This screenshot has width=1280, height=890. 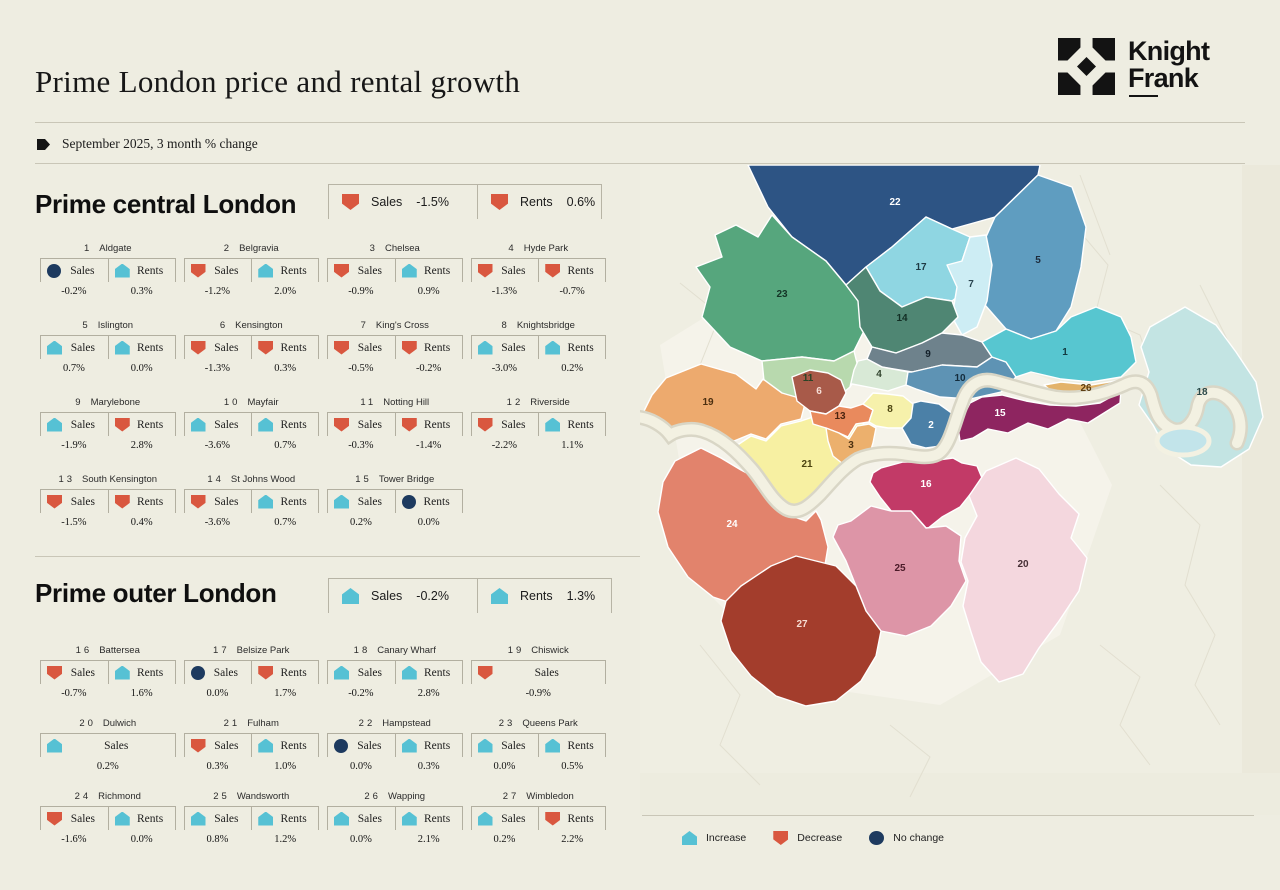 What do you see at coordinates (108, 479) in the screenshot?
I see `area-card-header: 13 South Kensington` at bounding box center [108, 479].